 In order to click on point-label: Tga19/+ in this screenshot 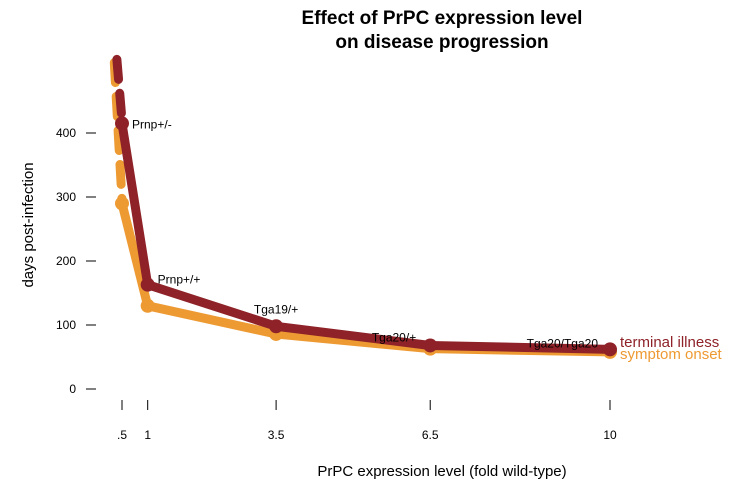, I will do `click(276, 309)`.